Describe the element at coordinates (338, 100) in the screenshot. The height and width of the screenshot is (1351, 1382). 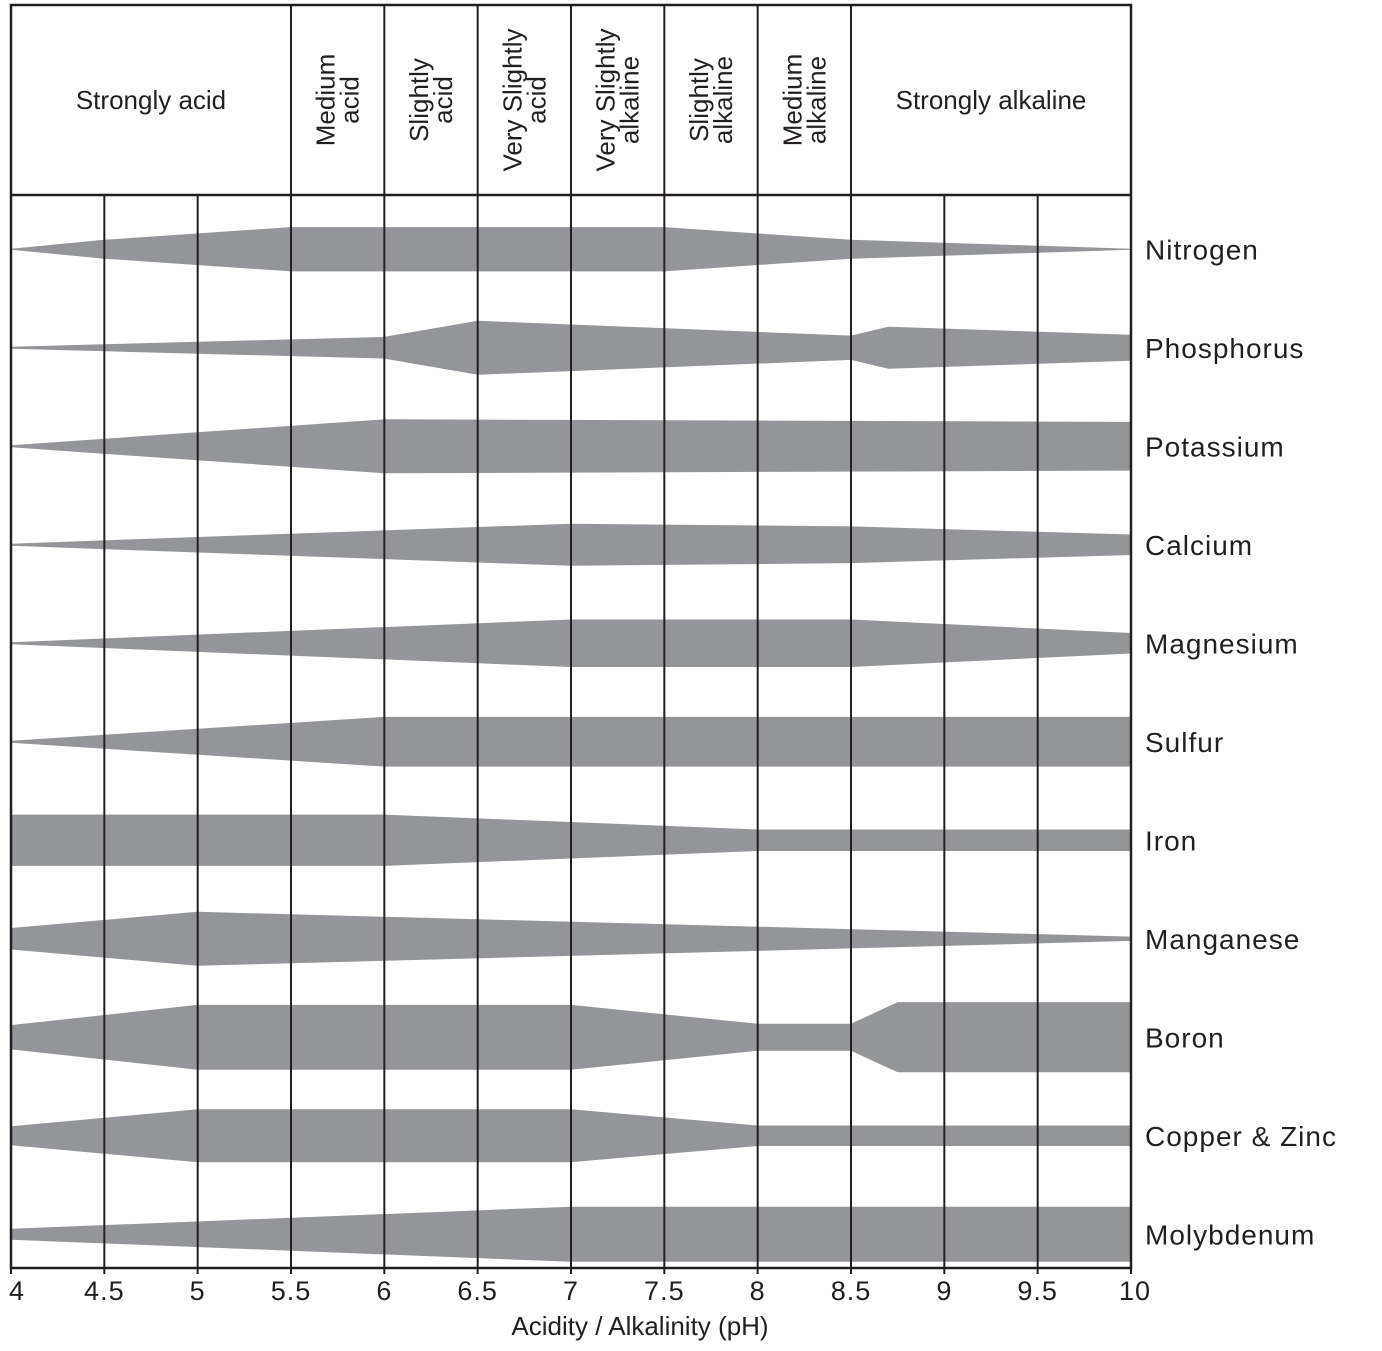
I see `header-range-label: Mediumacid` at that location.